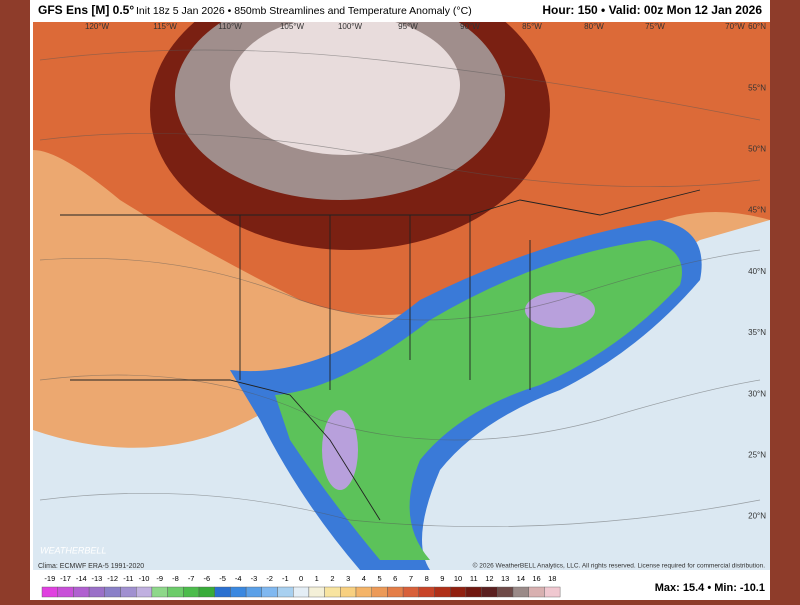  Describe the element at coordinates (757, 87) in the screenshot. I see `latitude-label: 55°N` at that location.